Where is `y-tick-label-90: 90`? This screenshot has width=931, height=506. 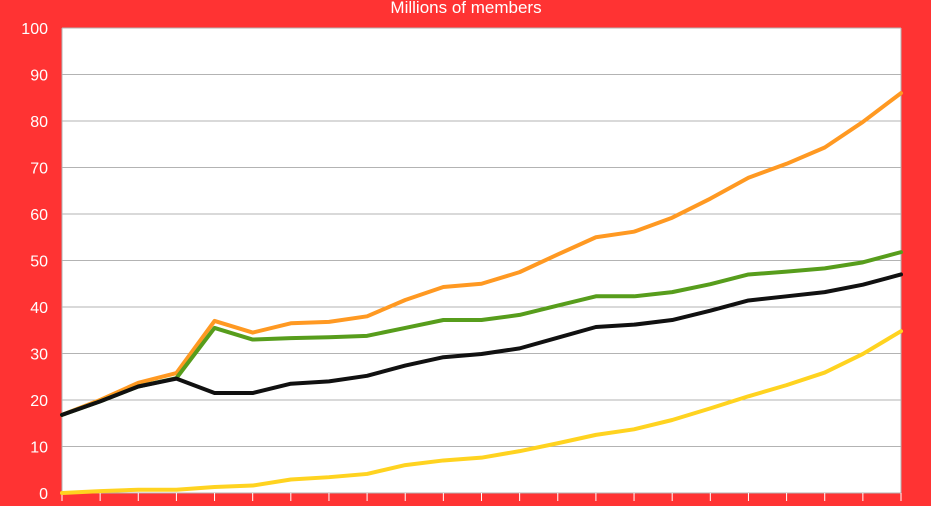
y-tick-label-90: 90 is located at coordinates (39, 76).